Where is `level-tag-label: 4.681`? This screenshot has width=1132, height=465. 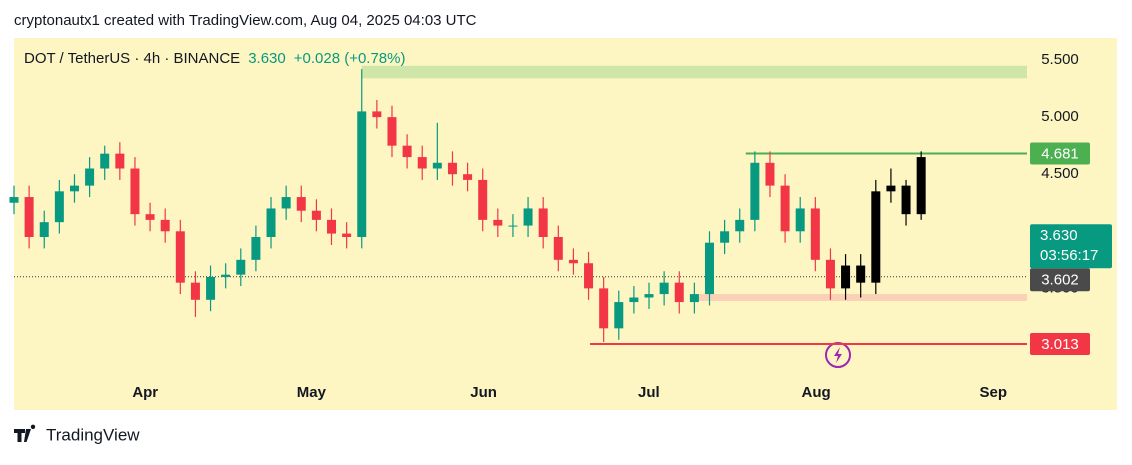
level-tag-label: 4.681 is located at coordinates (1060, 154).